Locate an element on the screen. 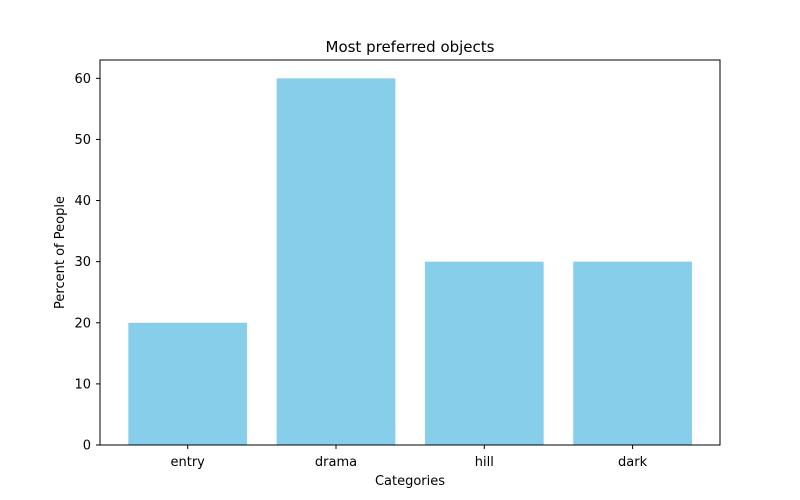  bar-dark is located at coordinates (632, 353).